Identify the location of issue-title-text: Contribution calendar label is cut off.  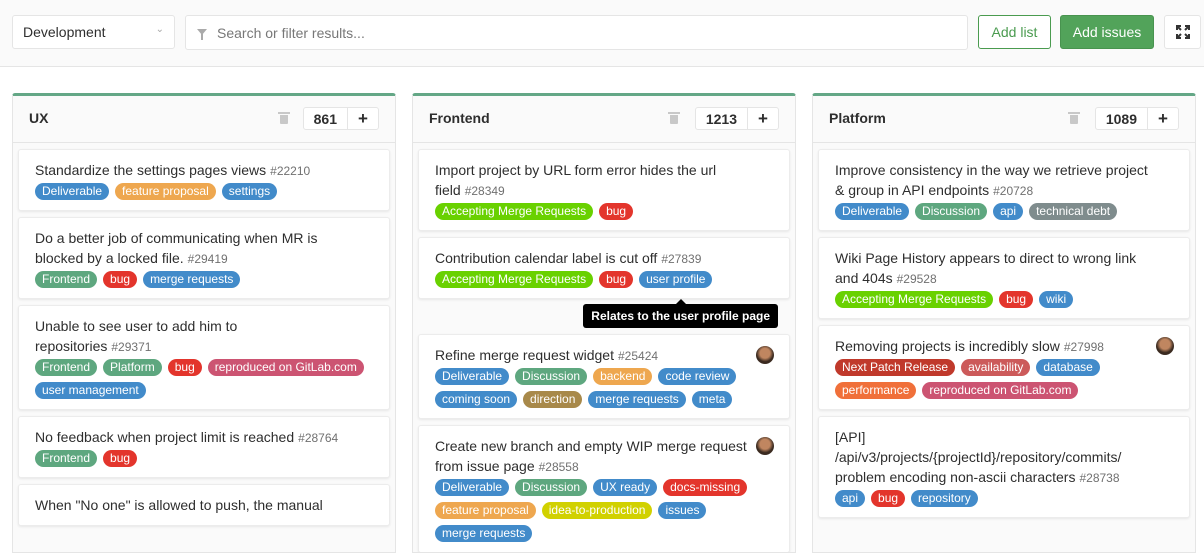
(546, 258).